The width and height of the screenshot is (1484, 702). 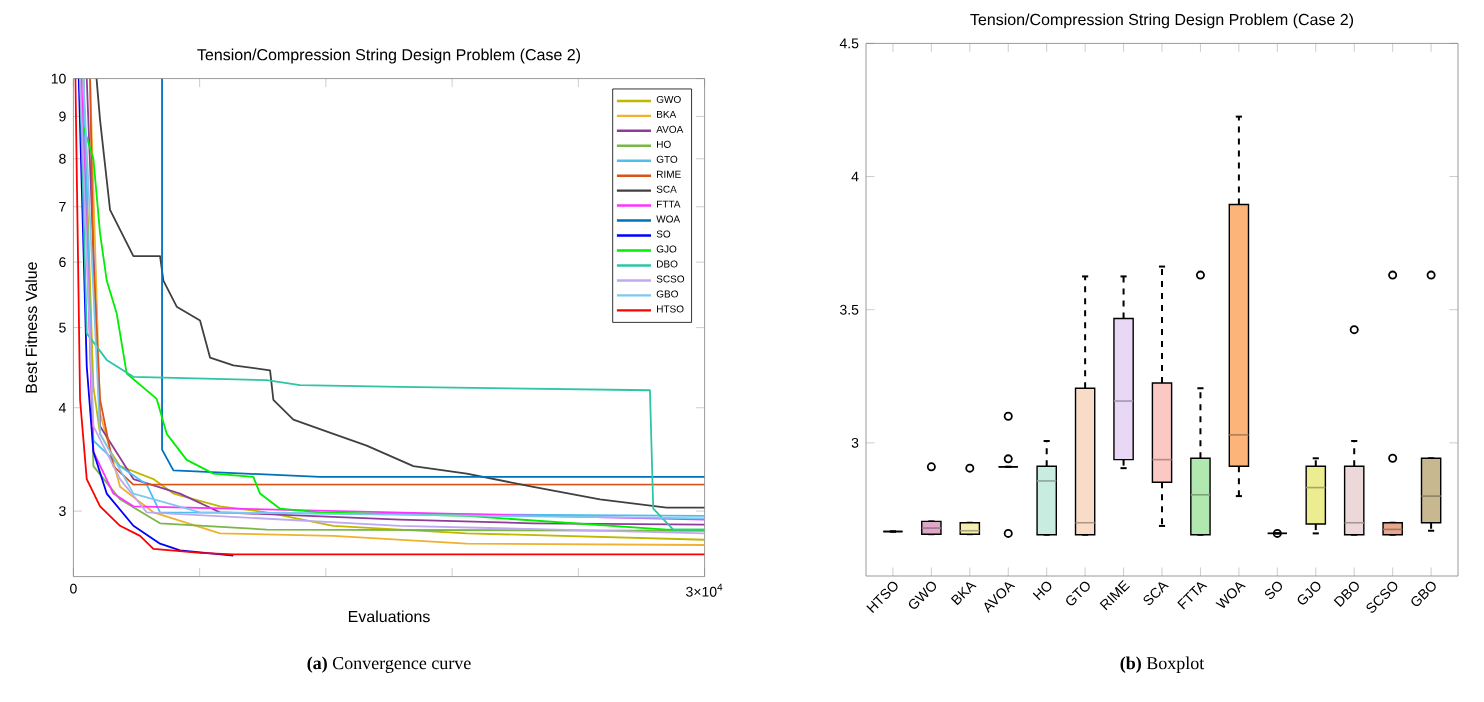 I want to click on line-series, so click(x=156, y=317).